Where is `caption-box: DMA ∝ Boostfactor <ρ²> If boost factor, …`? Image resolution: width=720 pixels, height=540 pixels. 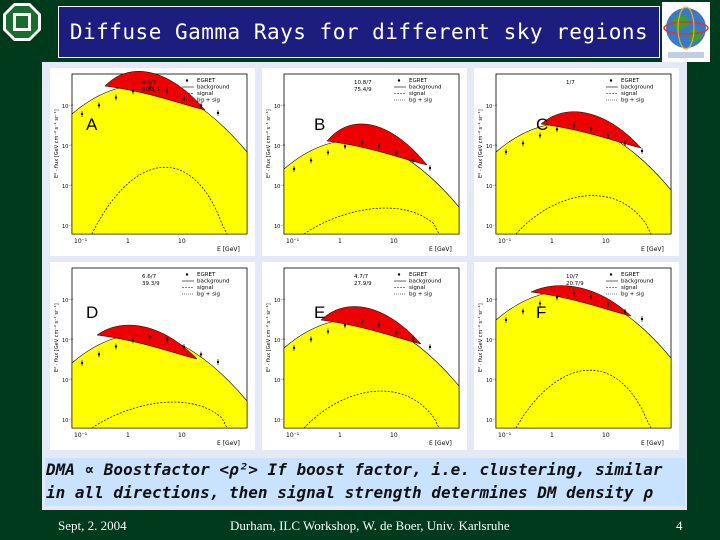
caption-box: DMA ∝ Boostfactor <ρ²> If boost factor, … is located at coordinates (365, 482).